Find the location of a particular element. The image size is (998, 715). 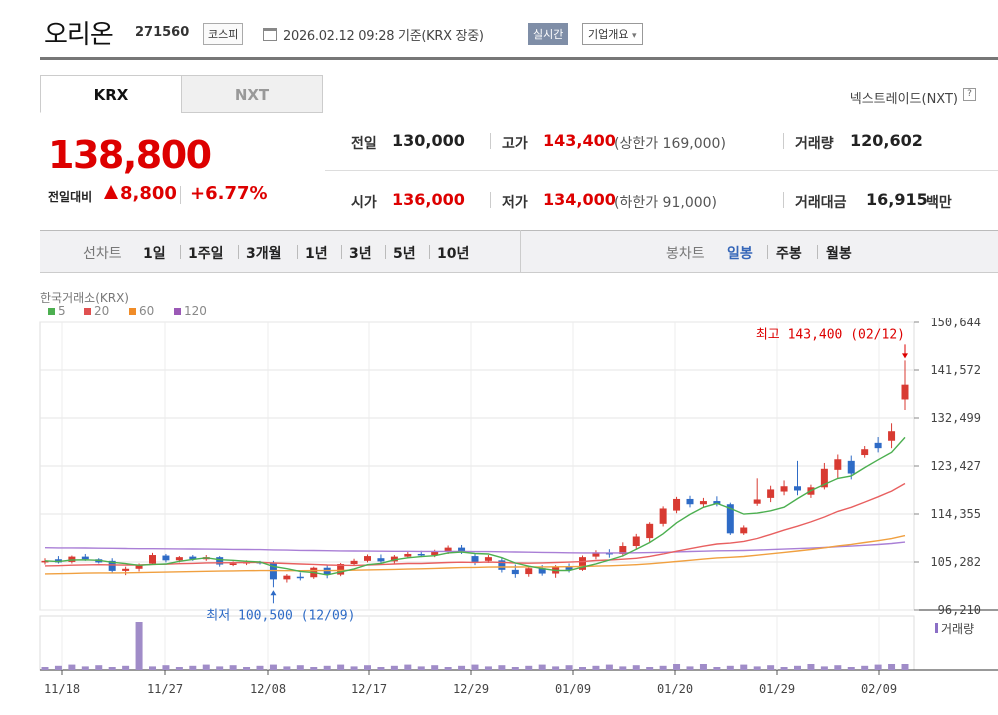

y-tick-label: 123,427 is located at coordinates (955, 466).